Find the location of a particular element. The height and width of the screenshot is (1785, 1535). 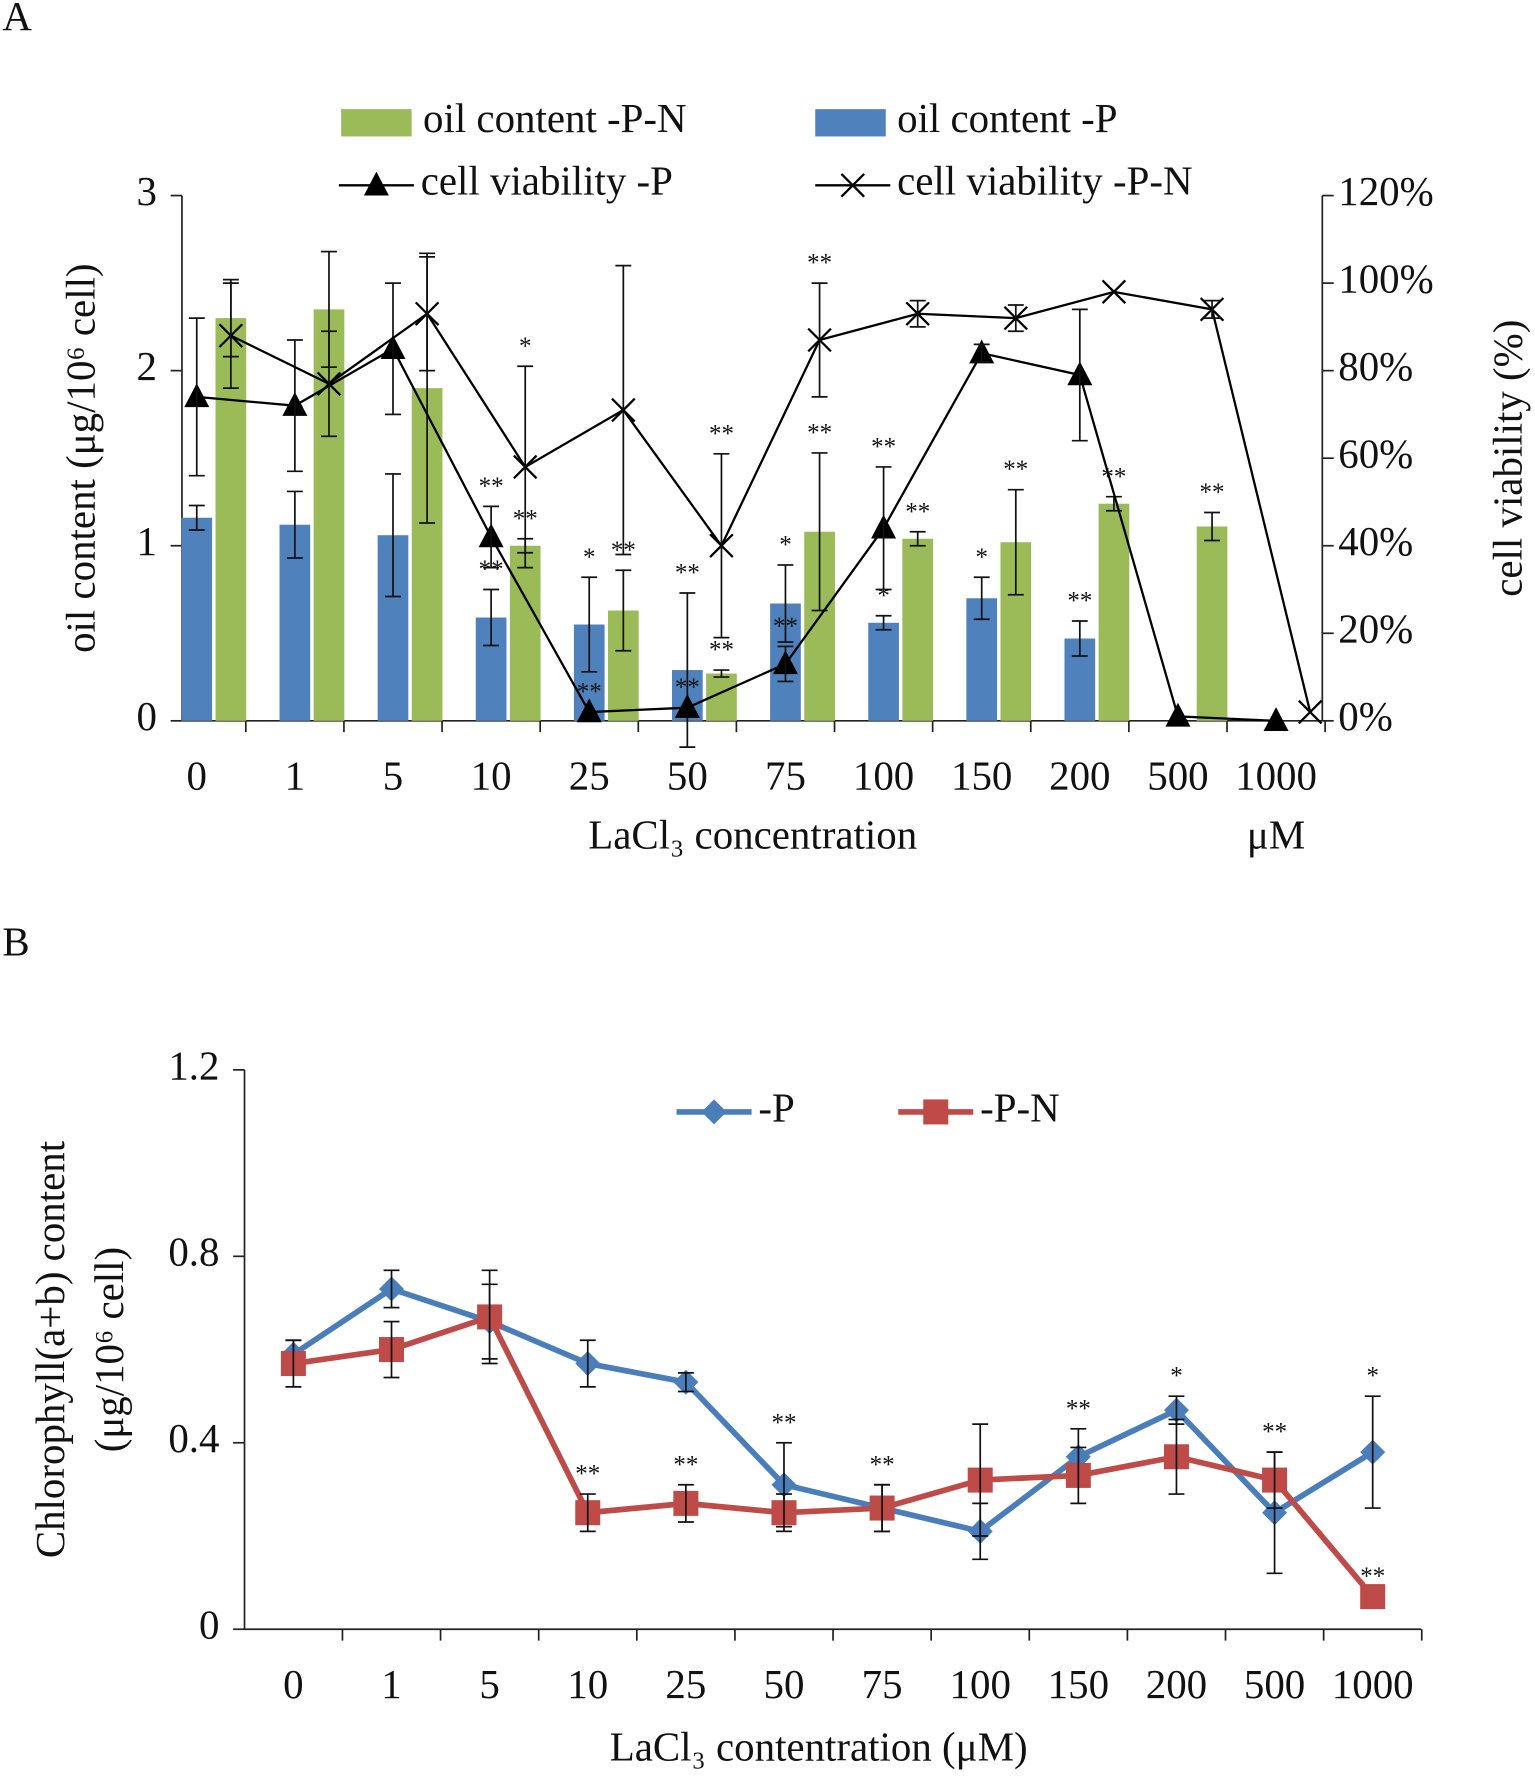

y-axis-label: Chlorophyll(a+b) content is located at coordinates (50, 1349).